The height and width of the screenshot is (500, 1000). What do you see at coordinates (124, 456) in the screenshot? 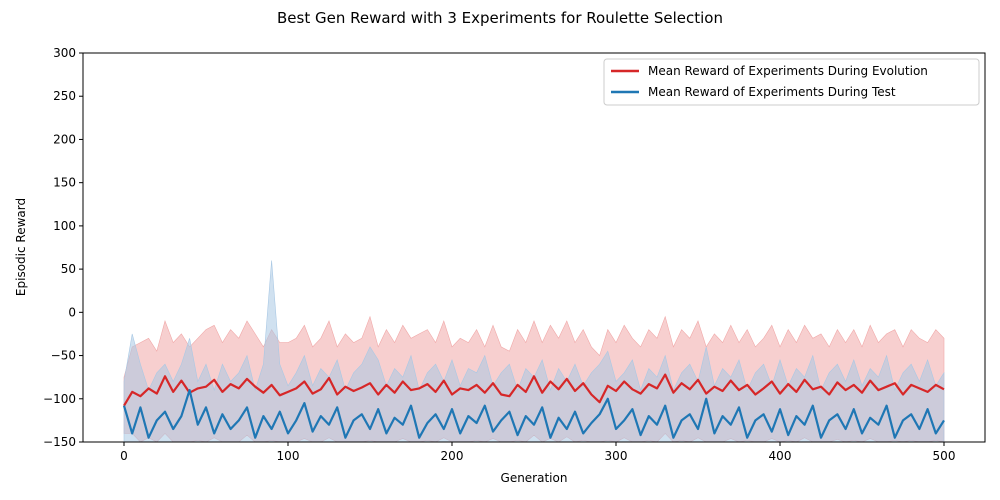
I see `x-tick-label: 0` at bounding box center [124, 456].